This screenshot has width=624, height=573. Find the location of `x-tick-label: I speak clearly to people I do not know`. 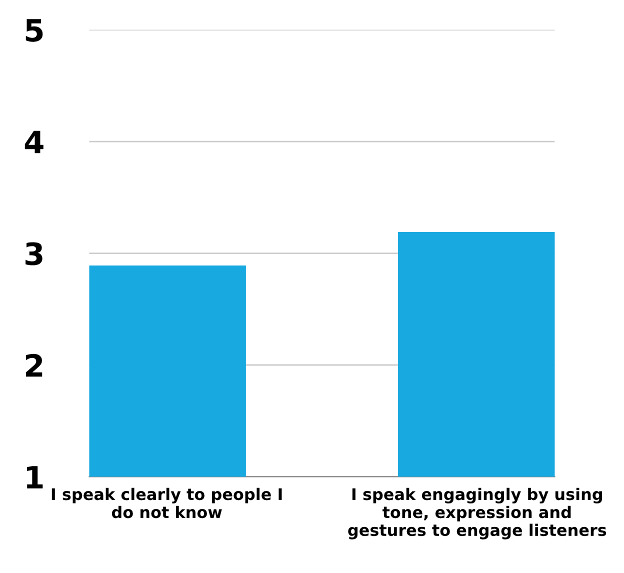

x-tick-label: I speak clearly to people I do not know is located at coordinates (167, 503).